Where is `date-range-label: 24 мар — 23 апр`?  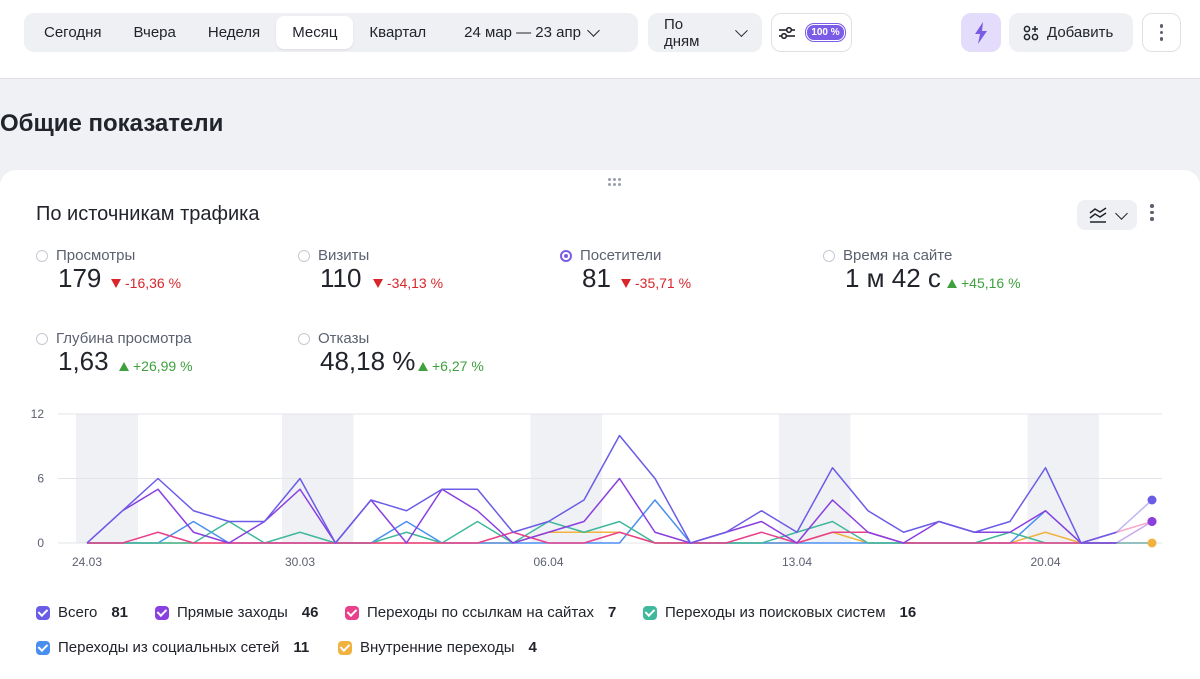 date-range-label: 24 мар — 23 апр is located at coordinates (522, 32).